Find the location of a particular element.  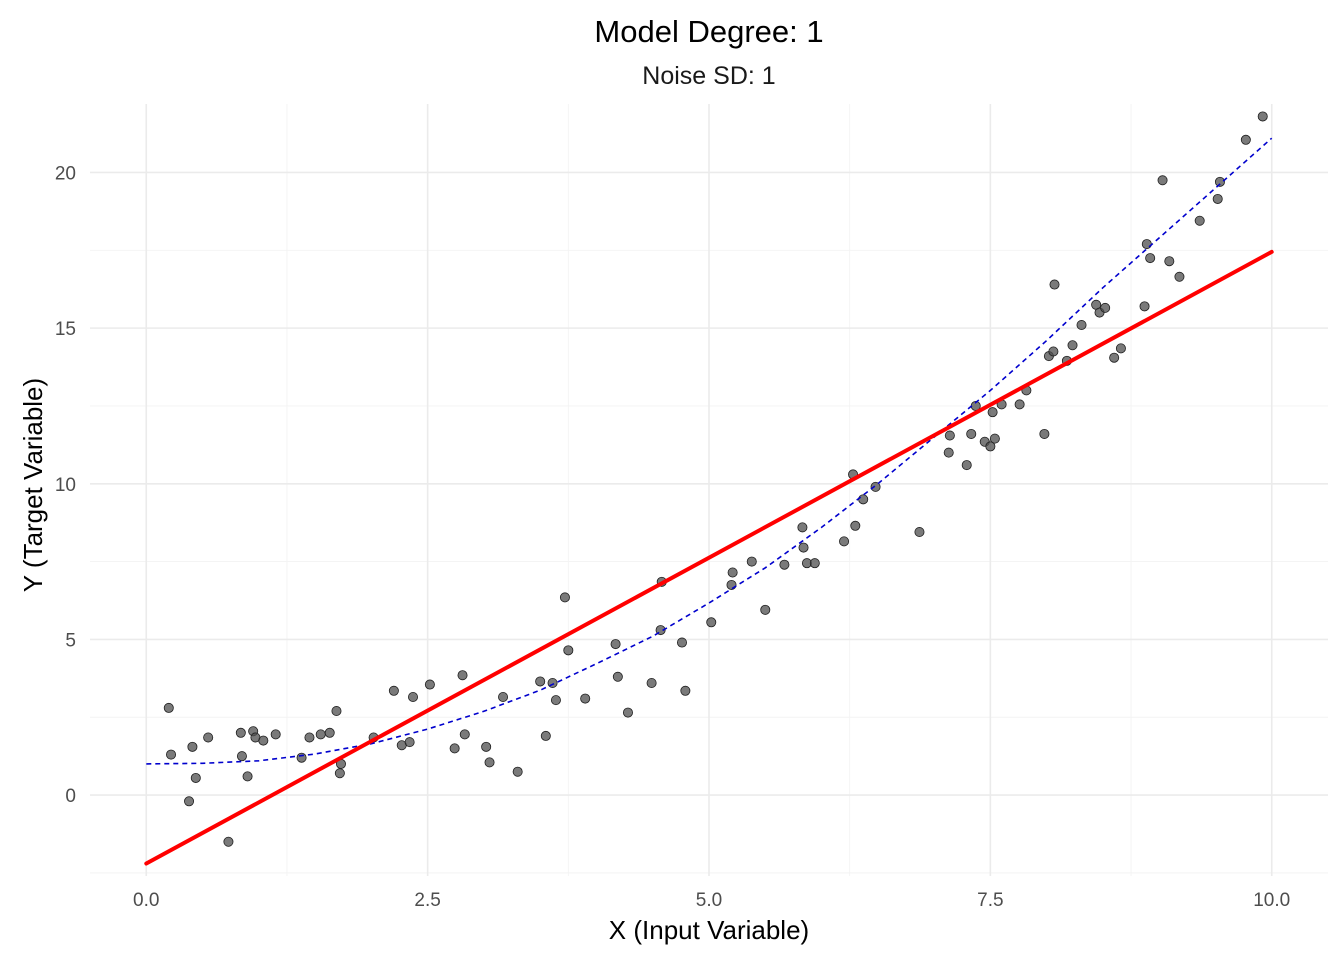

y-tick-label: 5 is located at coordinates (70, 640).